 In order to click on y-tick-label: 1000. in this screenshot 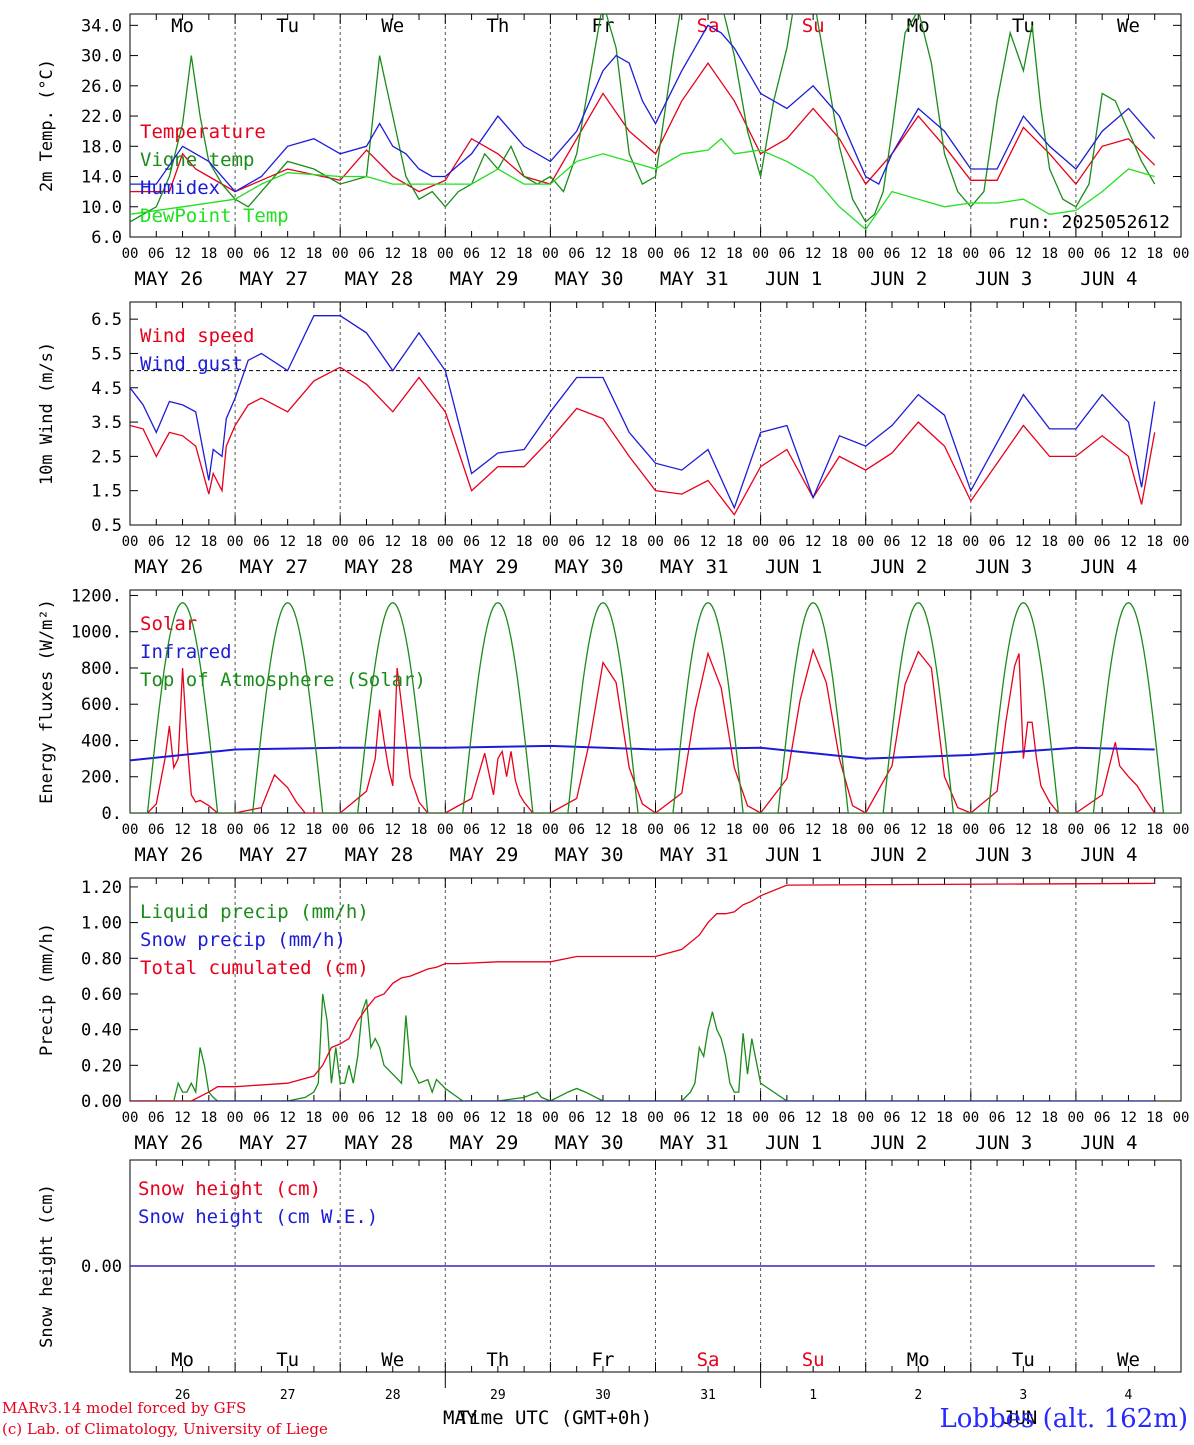, I will do `click(96, 633)`.